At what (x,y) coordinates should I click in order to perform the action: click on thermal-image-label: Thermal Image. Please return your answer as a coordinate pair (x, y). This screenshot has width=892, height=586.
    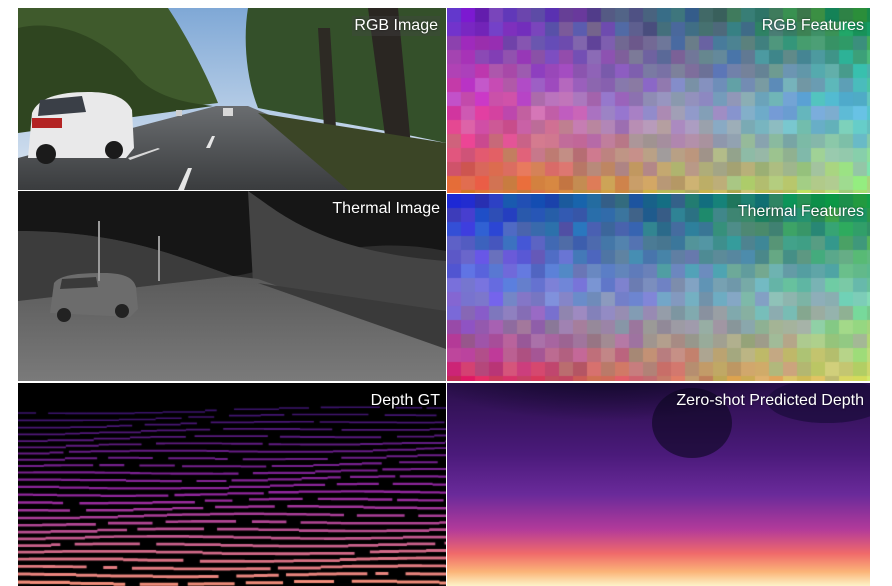
    Looking at the image, I should click on (386, 208).